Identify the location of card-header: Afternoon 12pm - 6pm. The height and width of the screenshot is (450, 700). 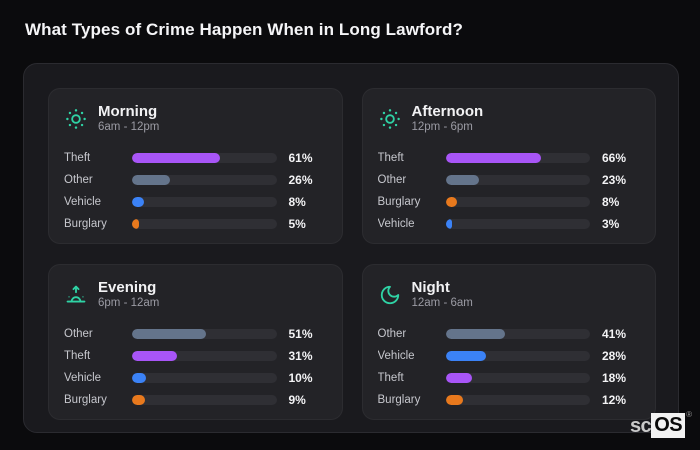
(509, 119).